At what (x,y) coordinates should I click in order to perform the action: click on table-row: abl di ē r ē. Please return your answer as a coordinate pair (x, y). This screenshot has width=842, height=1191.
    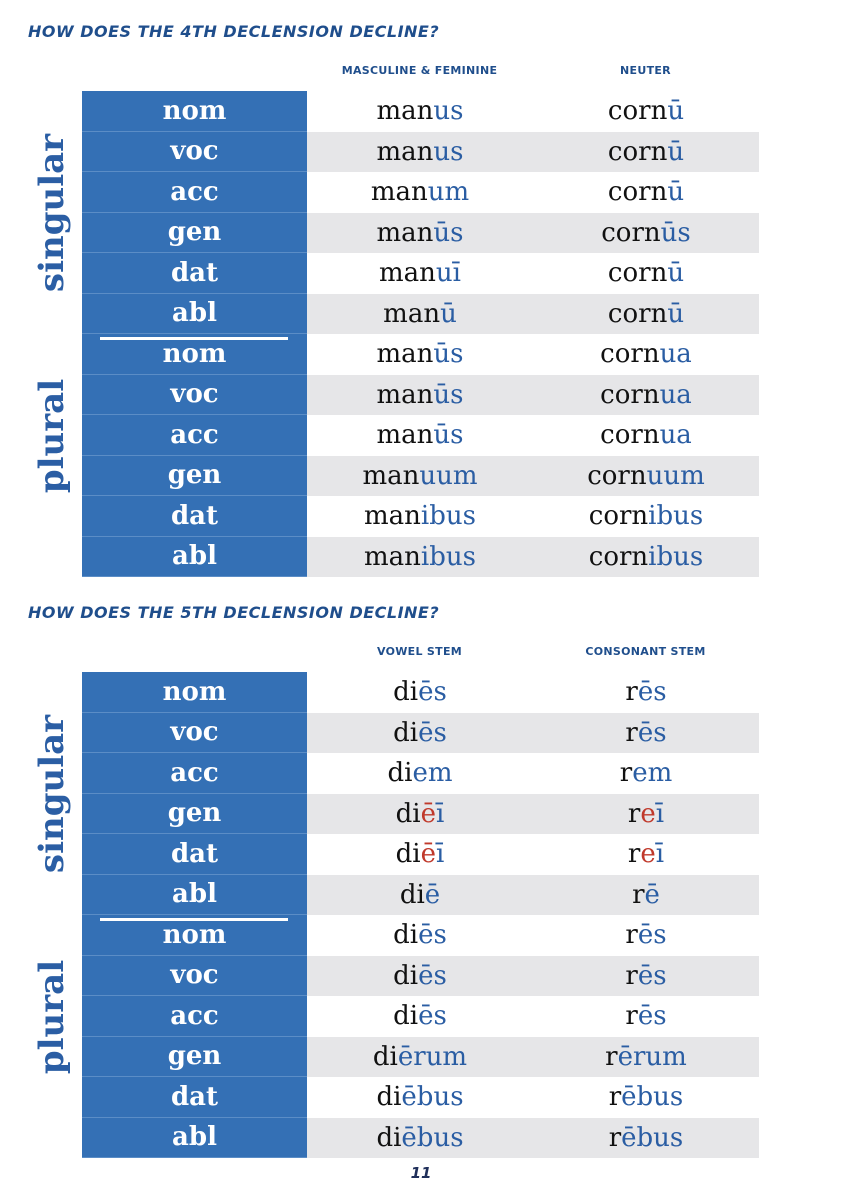
    Looking at the image, I should click on (420, 894).